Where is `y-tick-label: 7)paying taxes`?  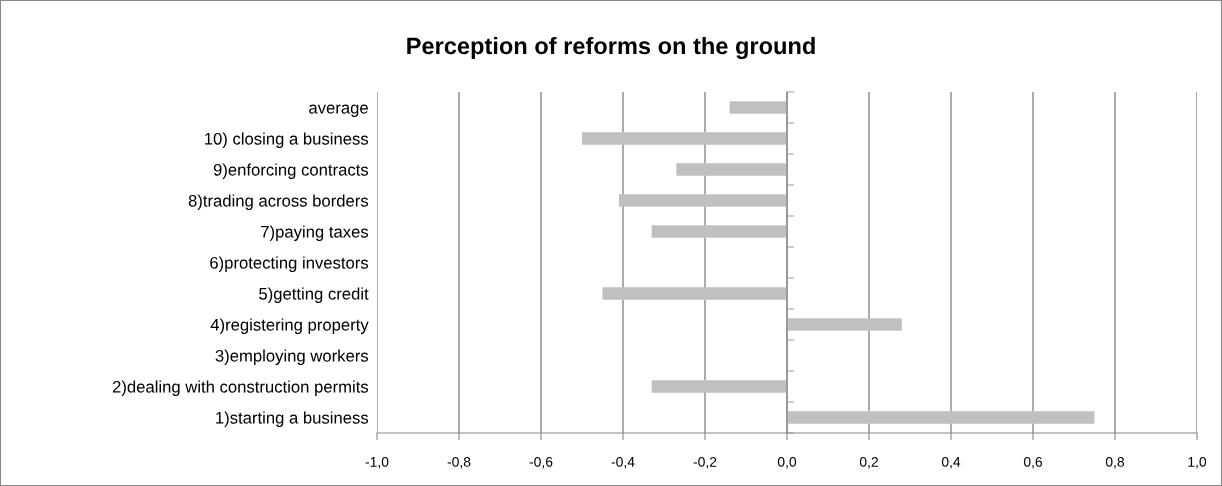
y-tick-label: 7)paying taxes is located at coordinates (315, 233).